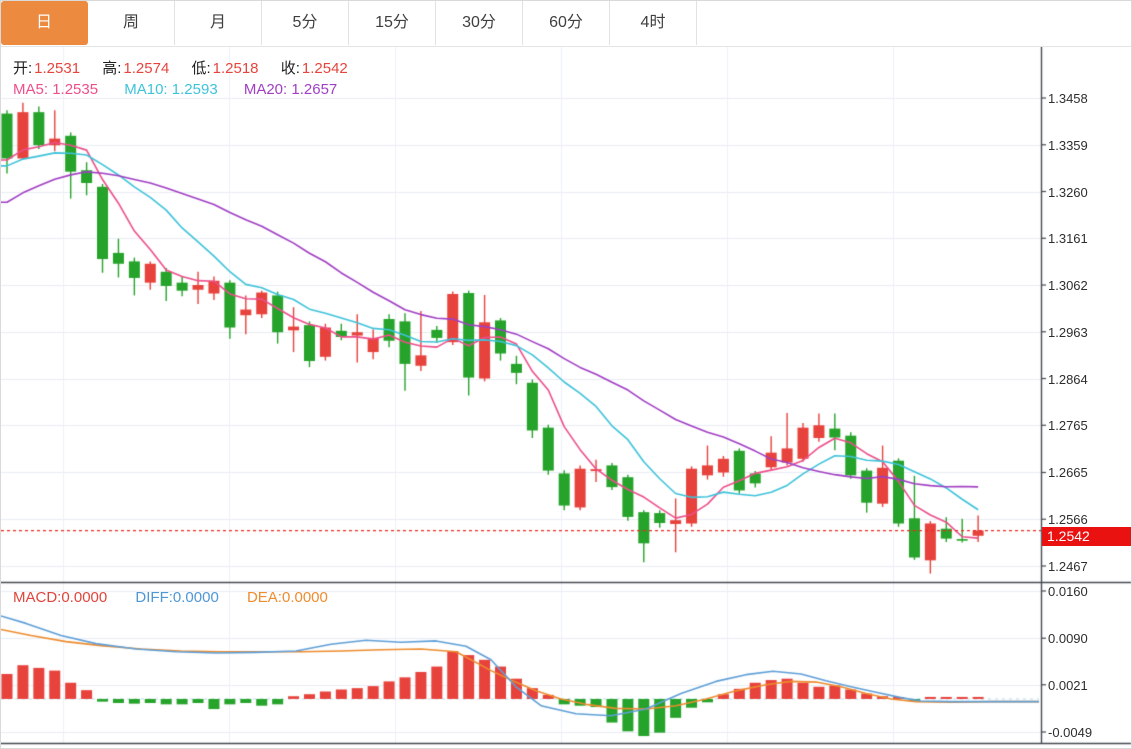 The image size is (1132, 749). Describe the element at coordinates (84, 597) in the screenshot. I see `macd-value: 0.0000` at that location.